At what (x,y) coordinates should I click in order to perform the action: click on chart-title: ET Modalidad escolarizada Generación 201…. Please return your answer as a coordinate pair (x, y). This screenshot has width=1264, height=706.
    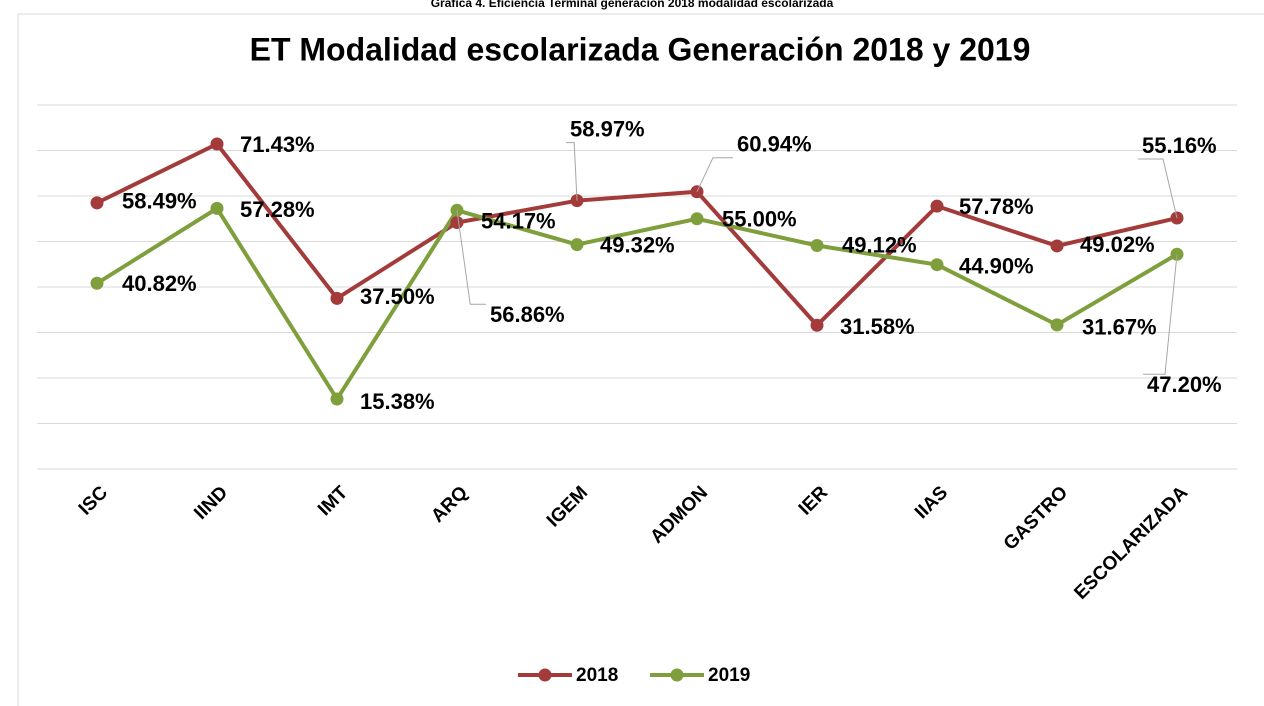
    Looking at the image, I should click on (640, 49).